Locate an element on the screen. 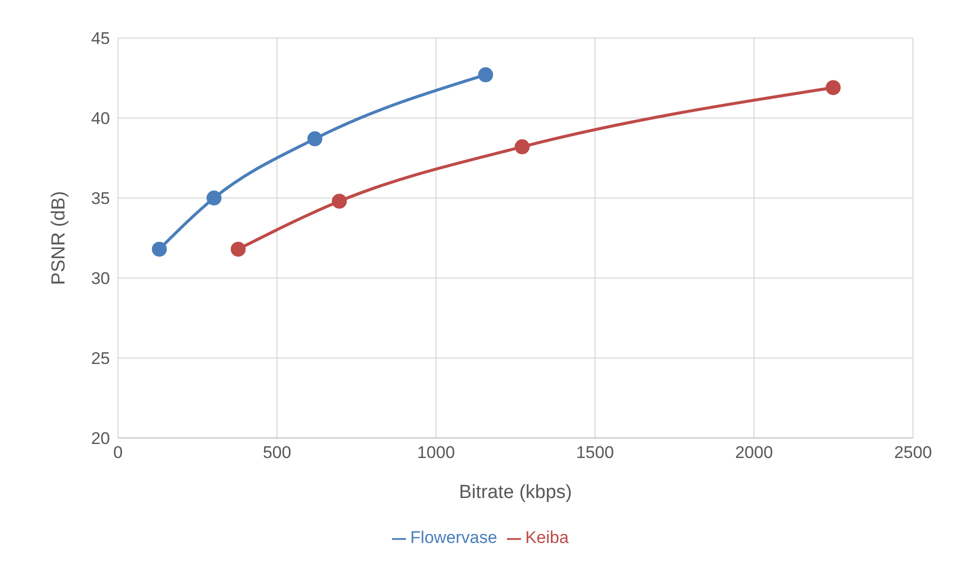  x-axis-title: Bitrate (kbps) is located at coordinates (515, 492).